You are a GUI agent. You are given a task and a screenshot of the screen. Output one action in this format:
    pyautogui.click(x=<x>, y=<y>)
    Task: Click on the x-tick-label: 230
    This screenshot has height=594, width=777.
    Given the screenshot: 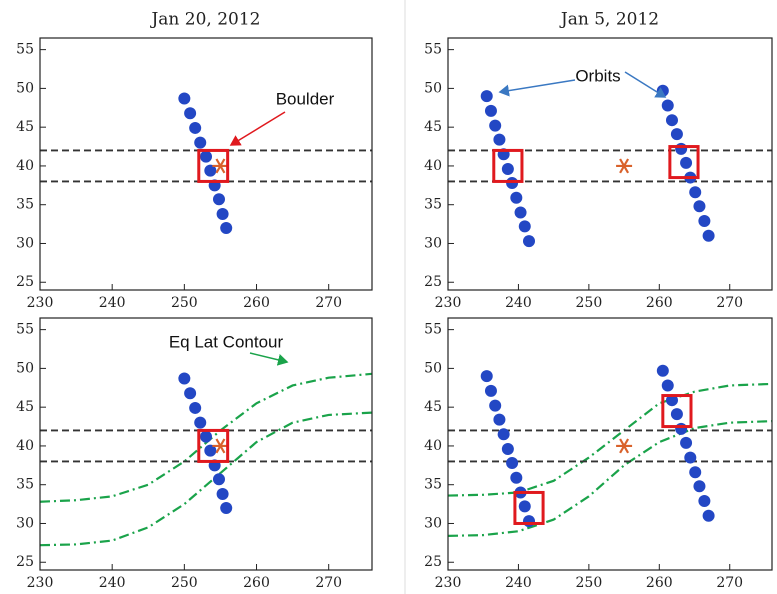 What is the action you would take?
    pyautogui.click(x=40, y=583)
    